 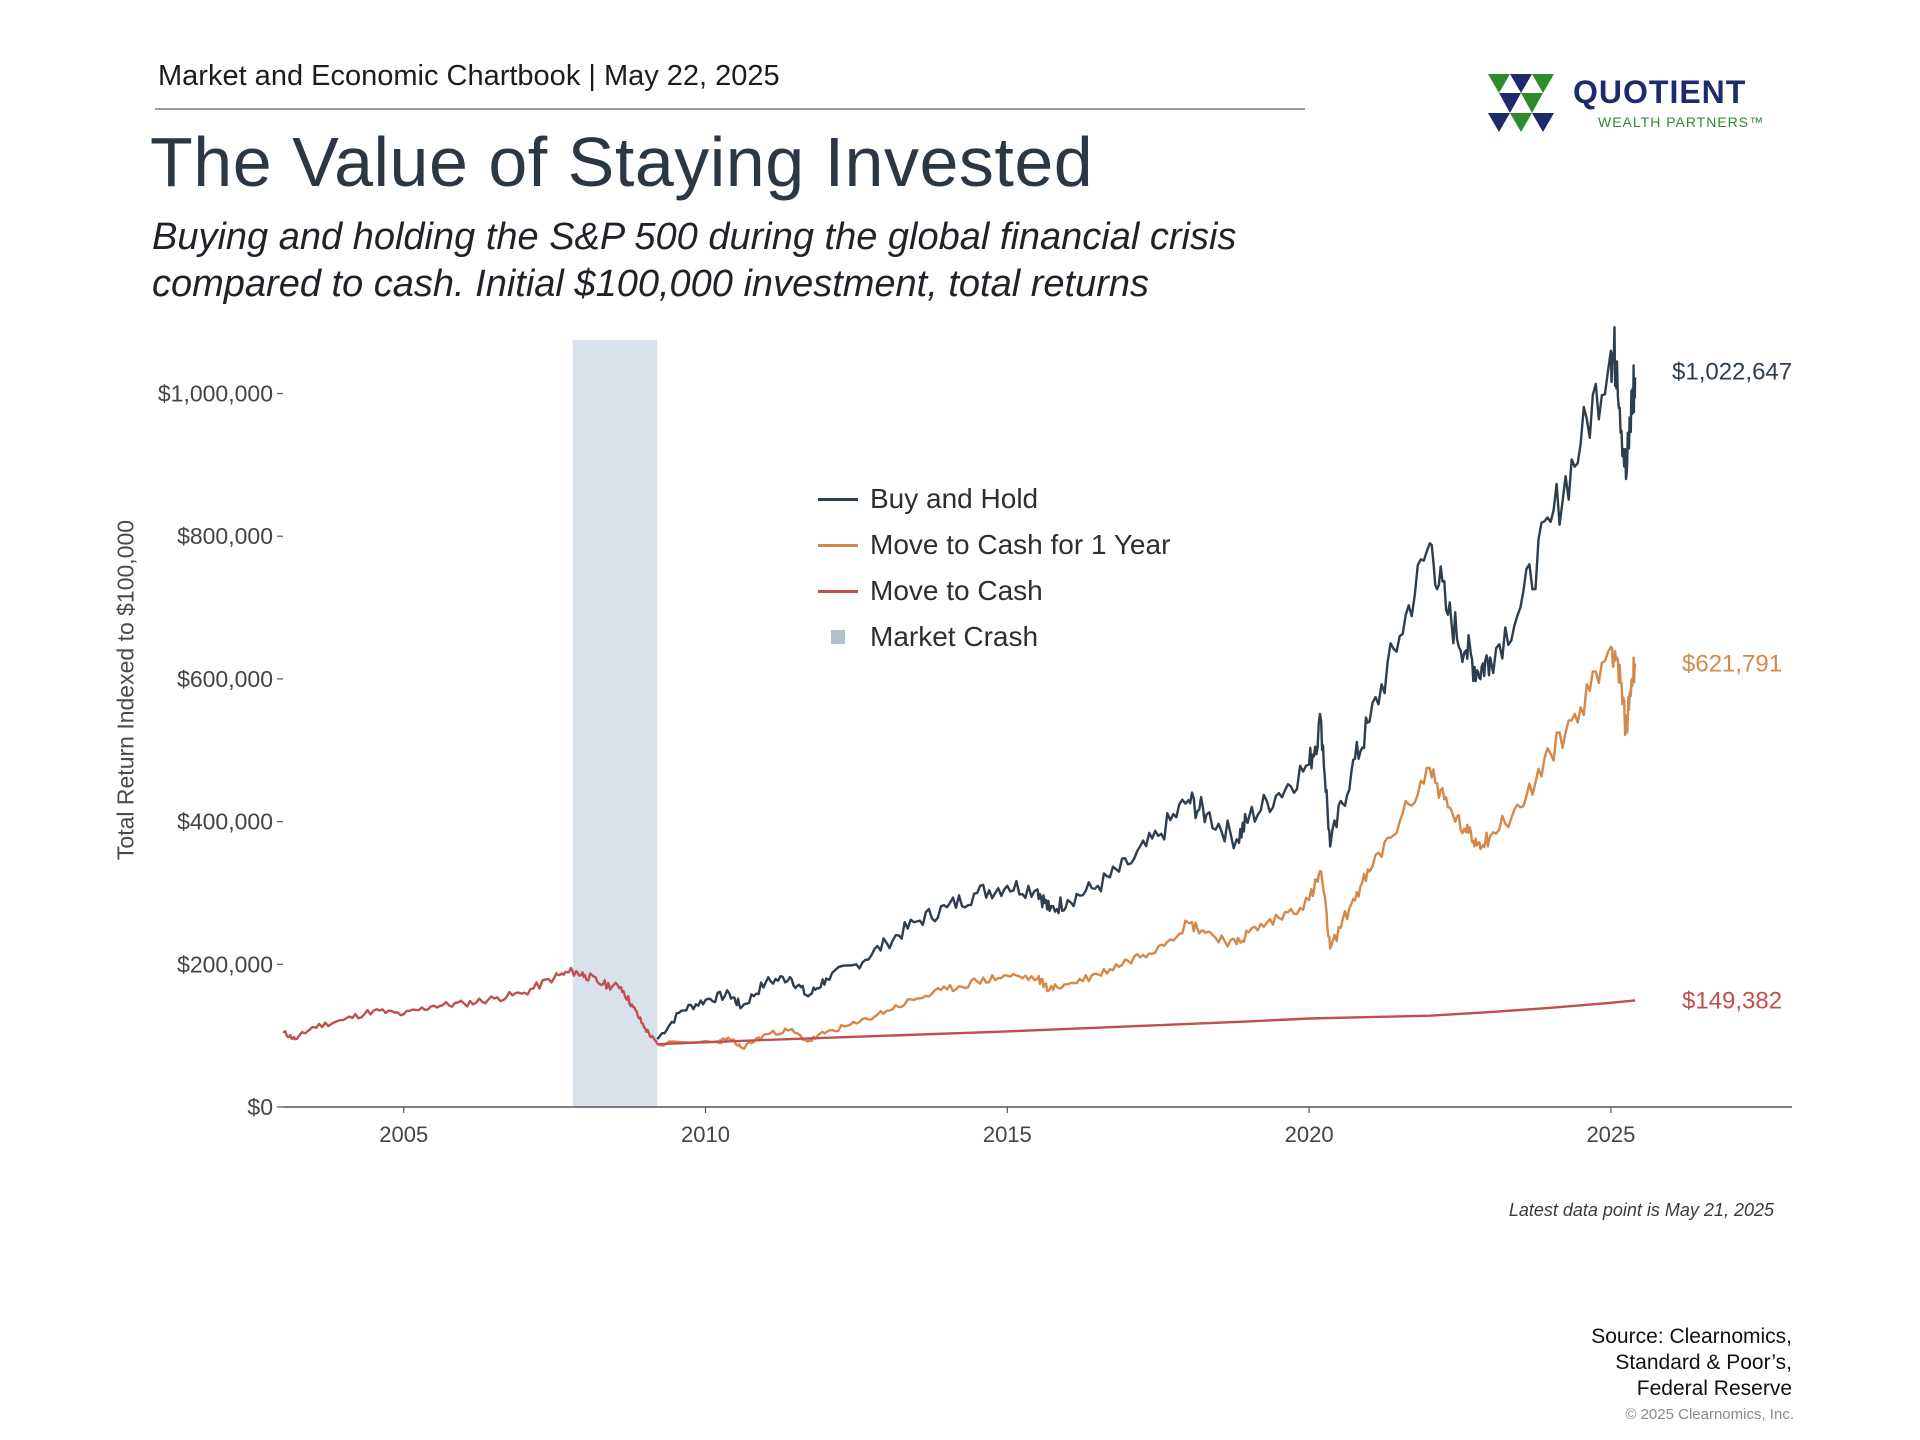 I want to click on quotient-logo-mark, so click(x=1521, y=103).